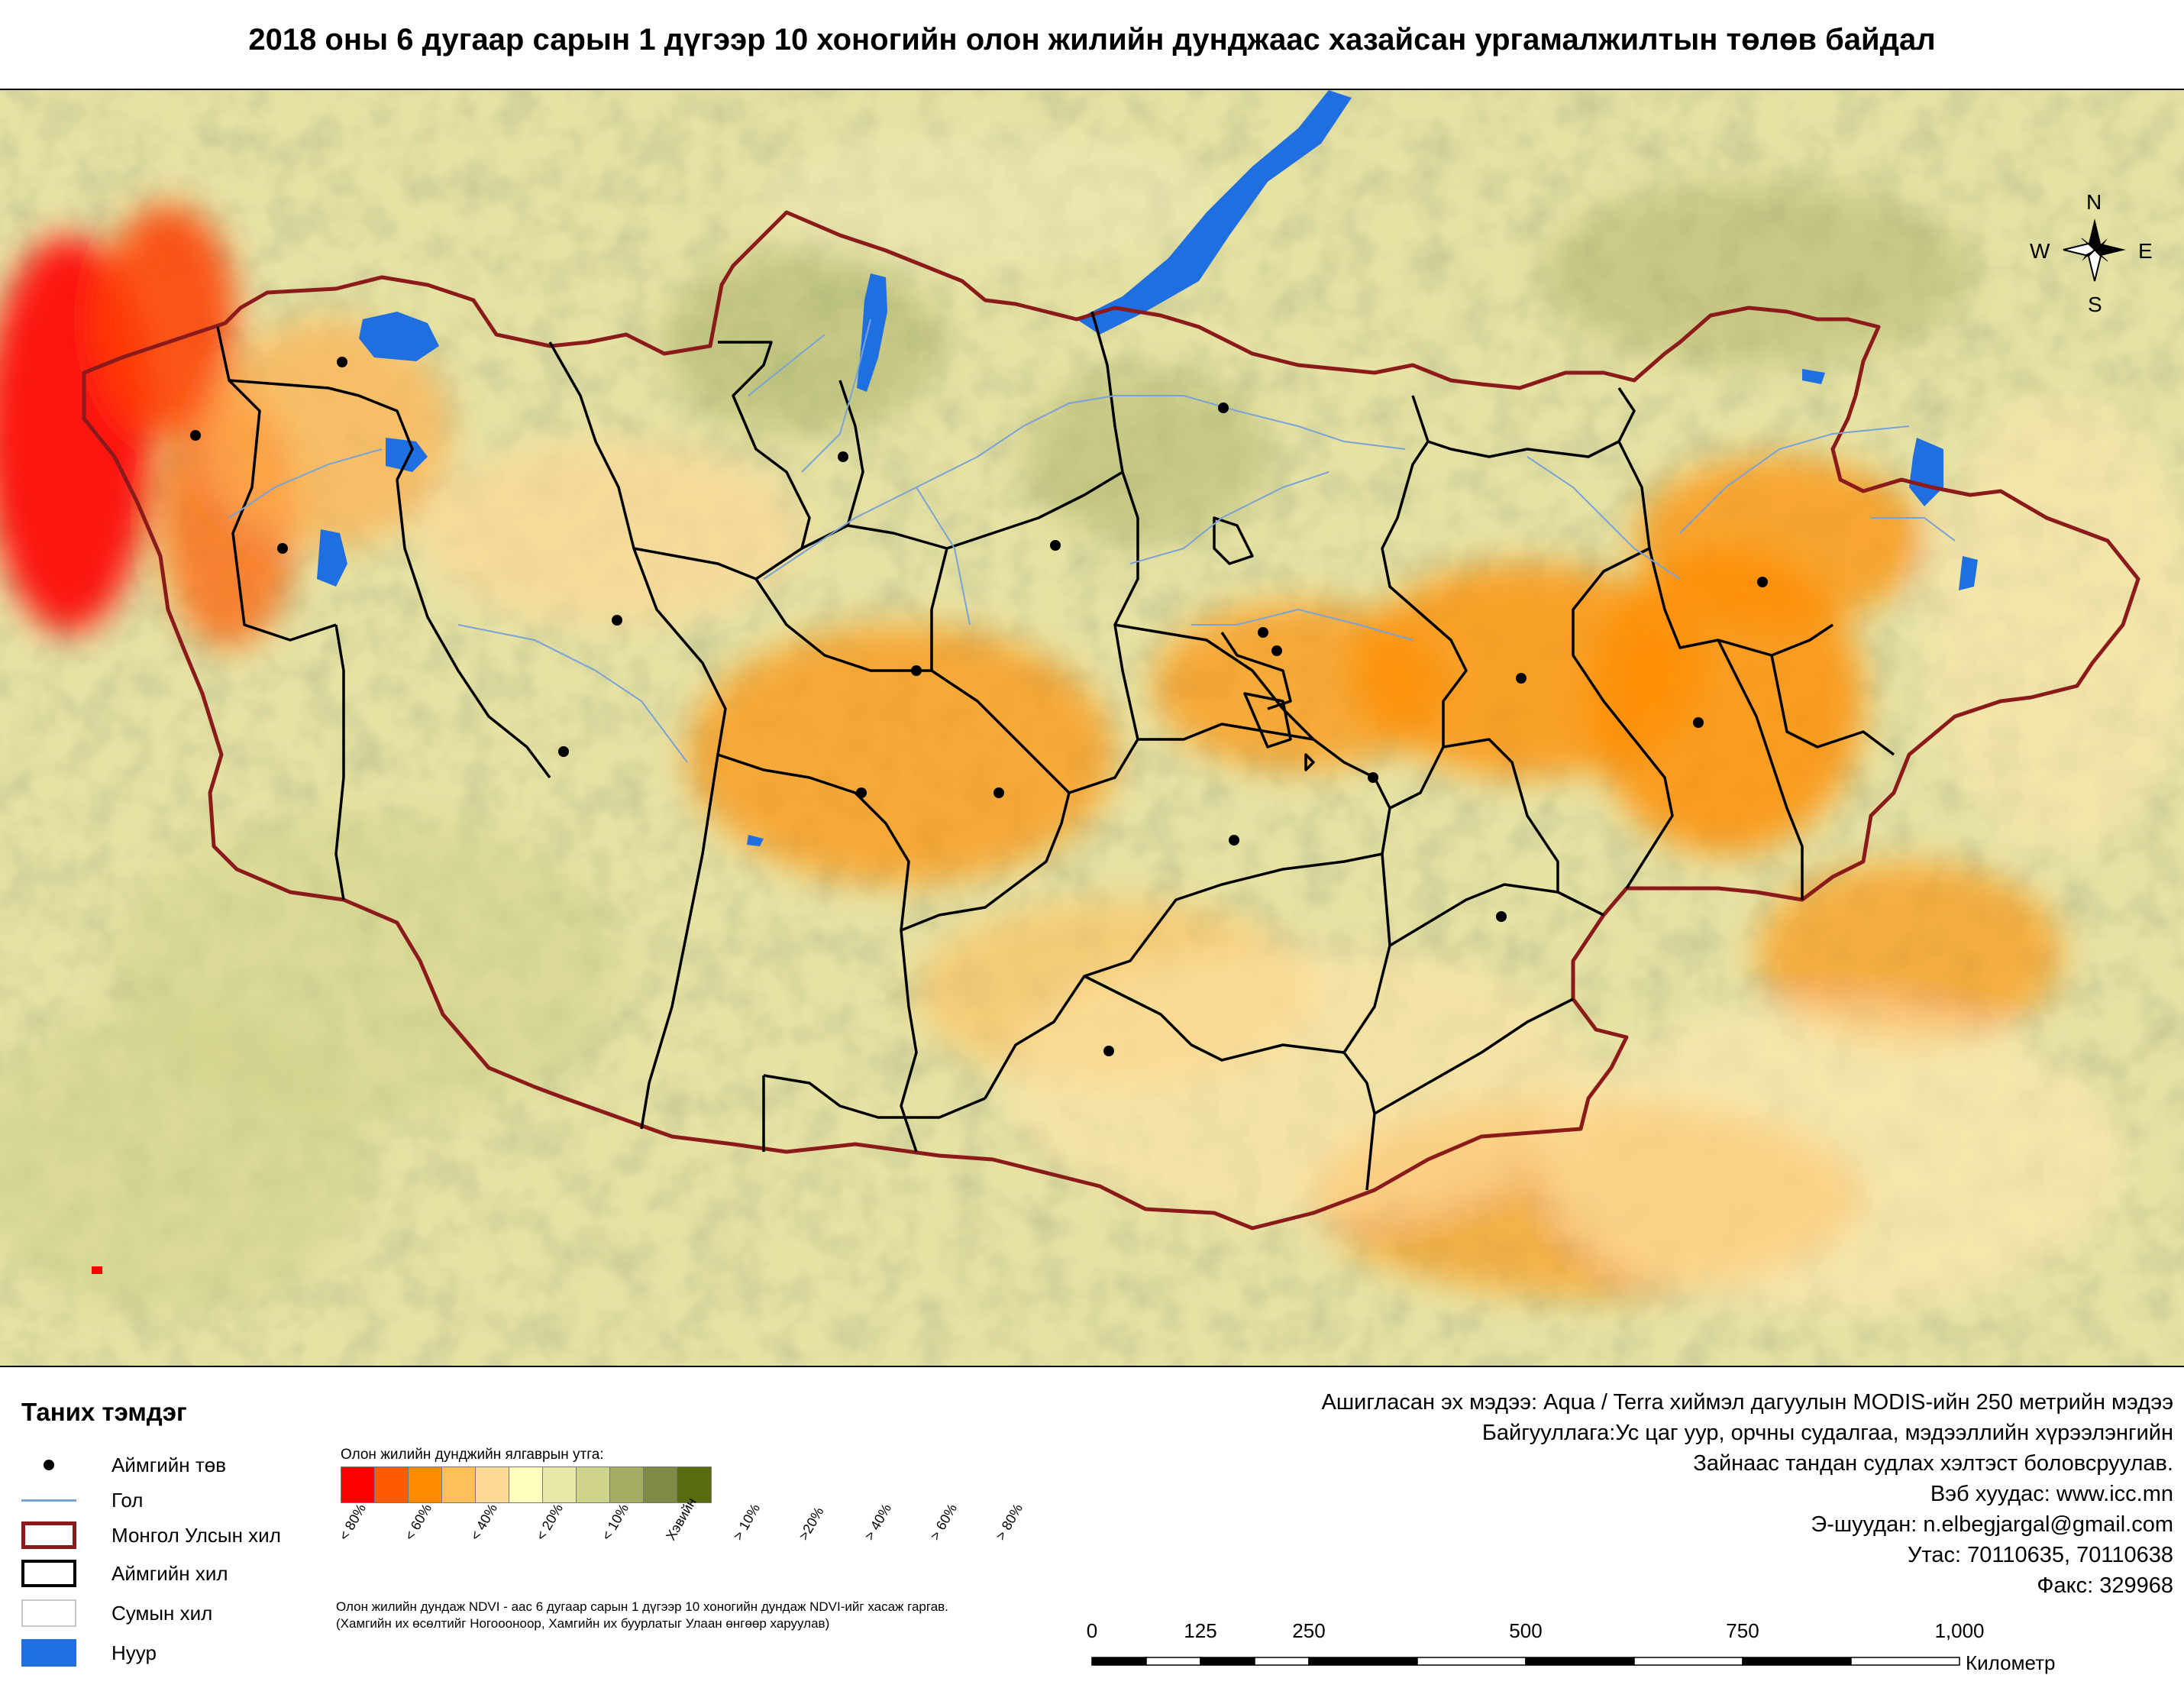 The height and width of the screenshot is (1688, 2184). I want to click on compass-east-label: E, so click(2145, 251).